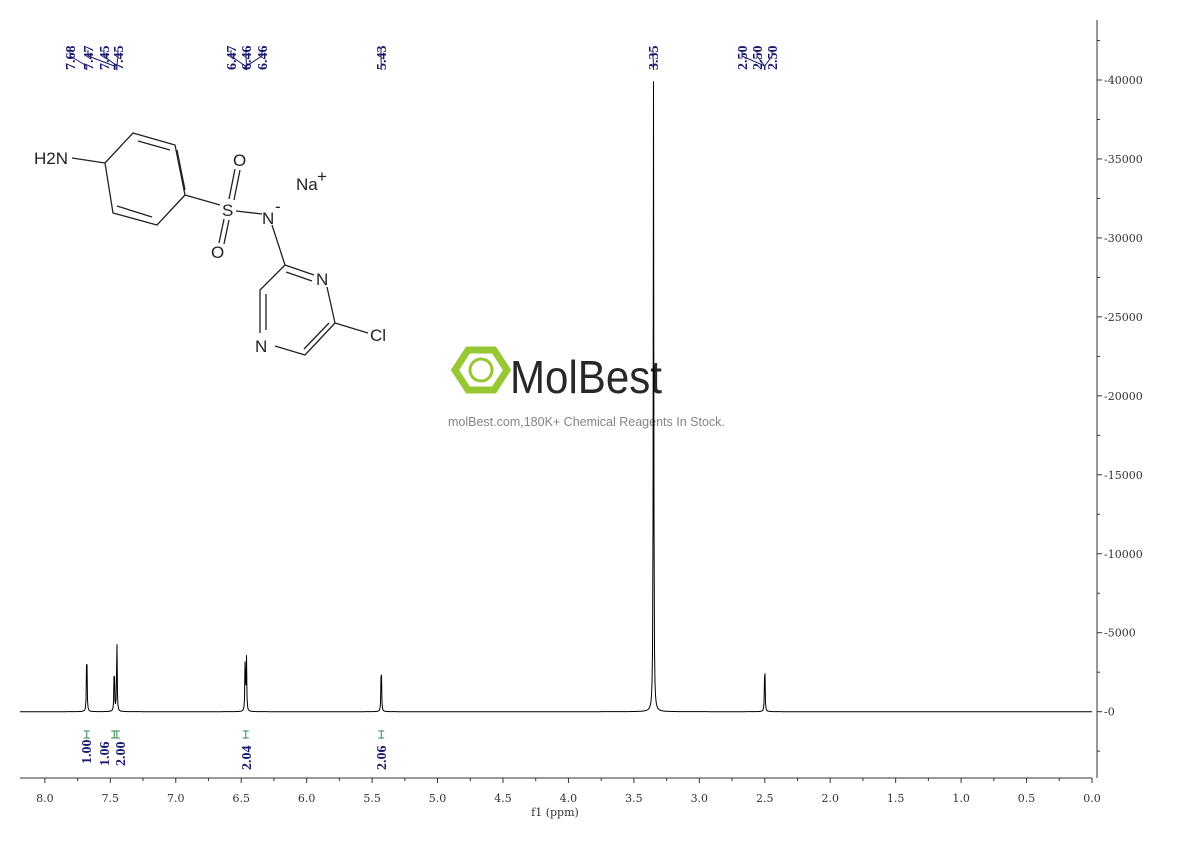 The height and width of the screenshot is (842, 1190). Describe the element at coordinates (45, 798) in the screenshot. I see `x-tick-label: 8.0` at that location.